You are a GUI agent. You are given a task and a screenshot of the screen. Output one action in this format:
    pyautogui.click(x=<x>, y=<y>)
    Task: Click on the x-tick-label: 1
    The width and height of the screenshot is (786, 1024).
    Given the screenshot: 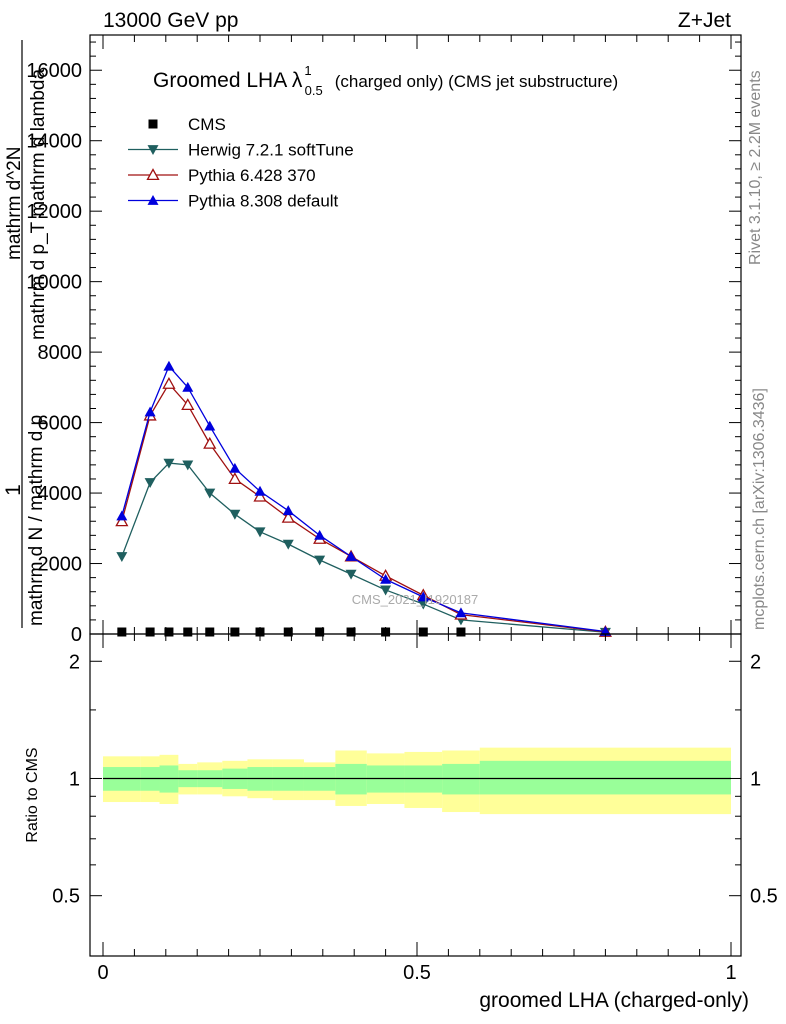 What is the action you would take?
    pyautogui.click(x=730, y=973)
    